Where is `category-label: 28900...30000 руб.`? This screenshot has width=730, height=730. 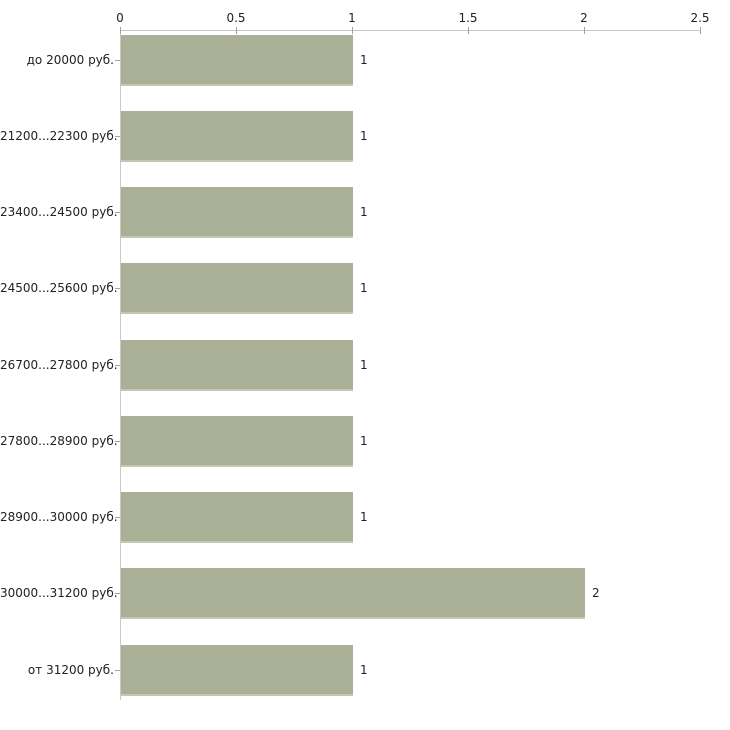
category-label: 28900...30000 руб. is located at coordinates (59, 517).